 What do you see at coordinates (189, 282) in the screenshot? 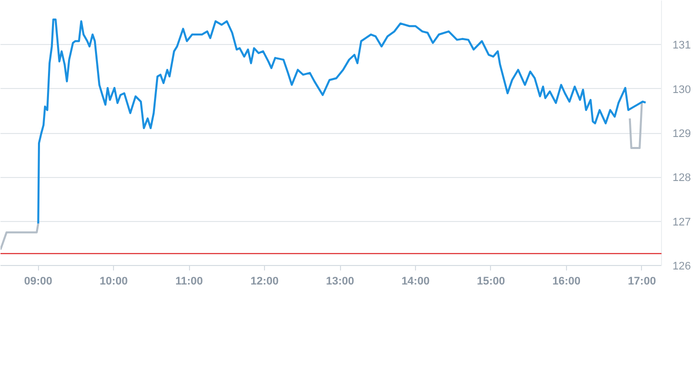
I see `x-tick-label: 11:00` at bounding box center [189, 282].